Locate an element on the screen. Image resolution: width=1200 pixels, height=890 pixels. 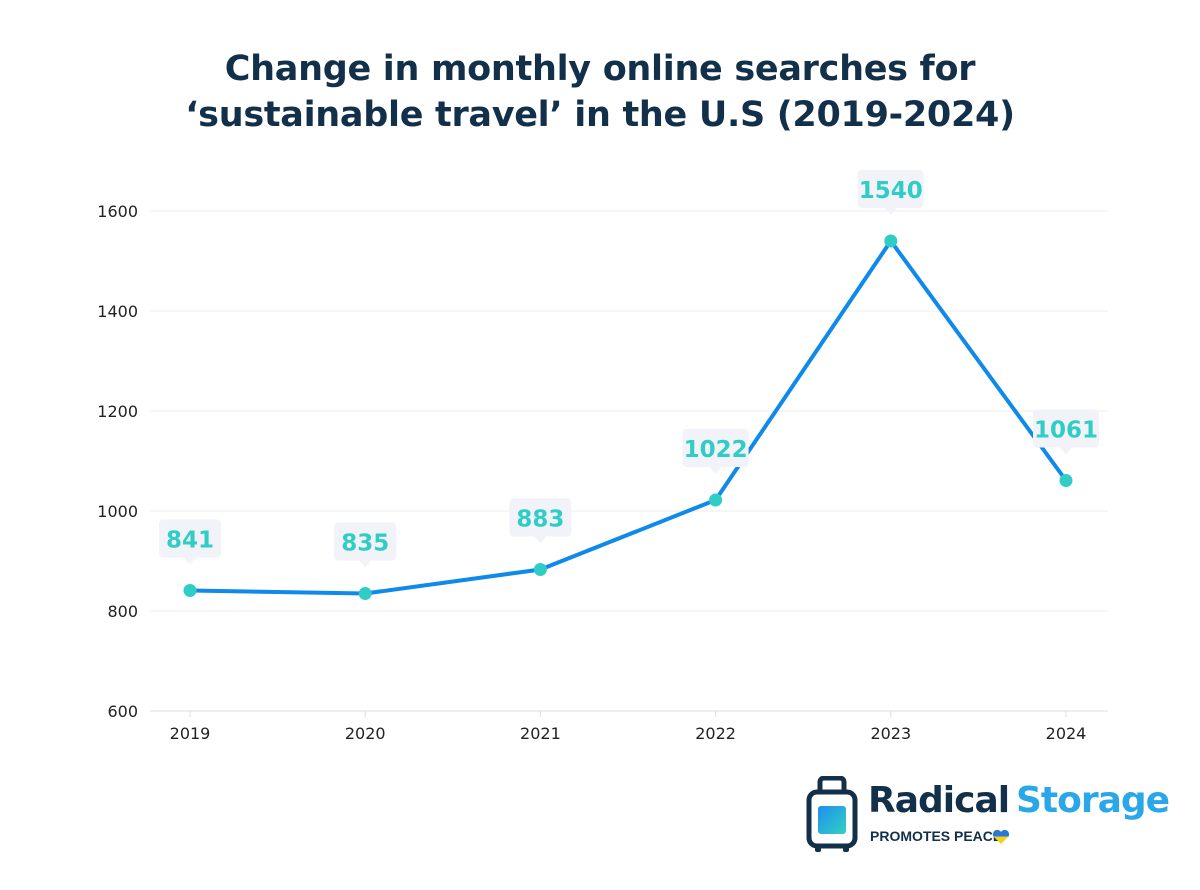
heart-icon is located at coordinates (1001, 836).